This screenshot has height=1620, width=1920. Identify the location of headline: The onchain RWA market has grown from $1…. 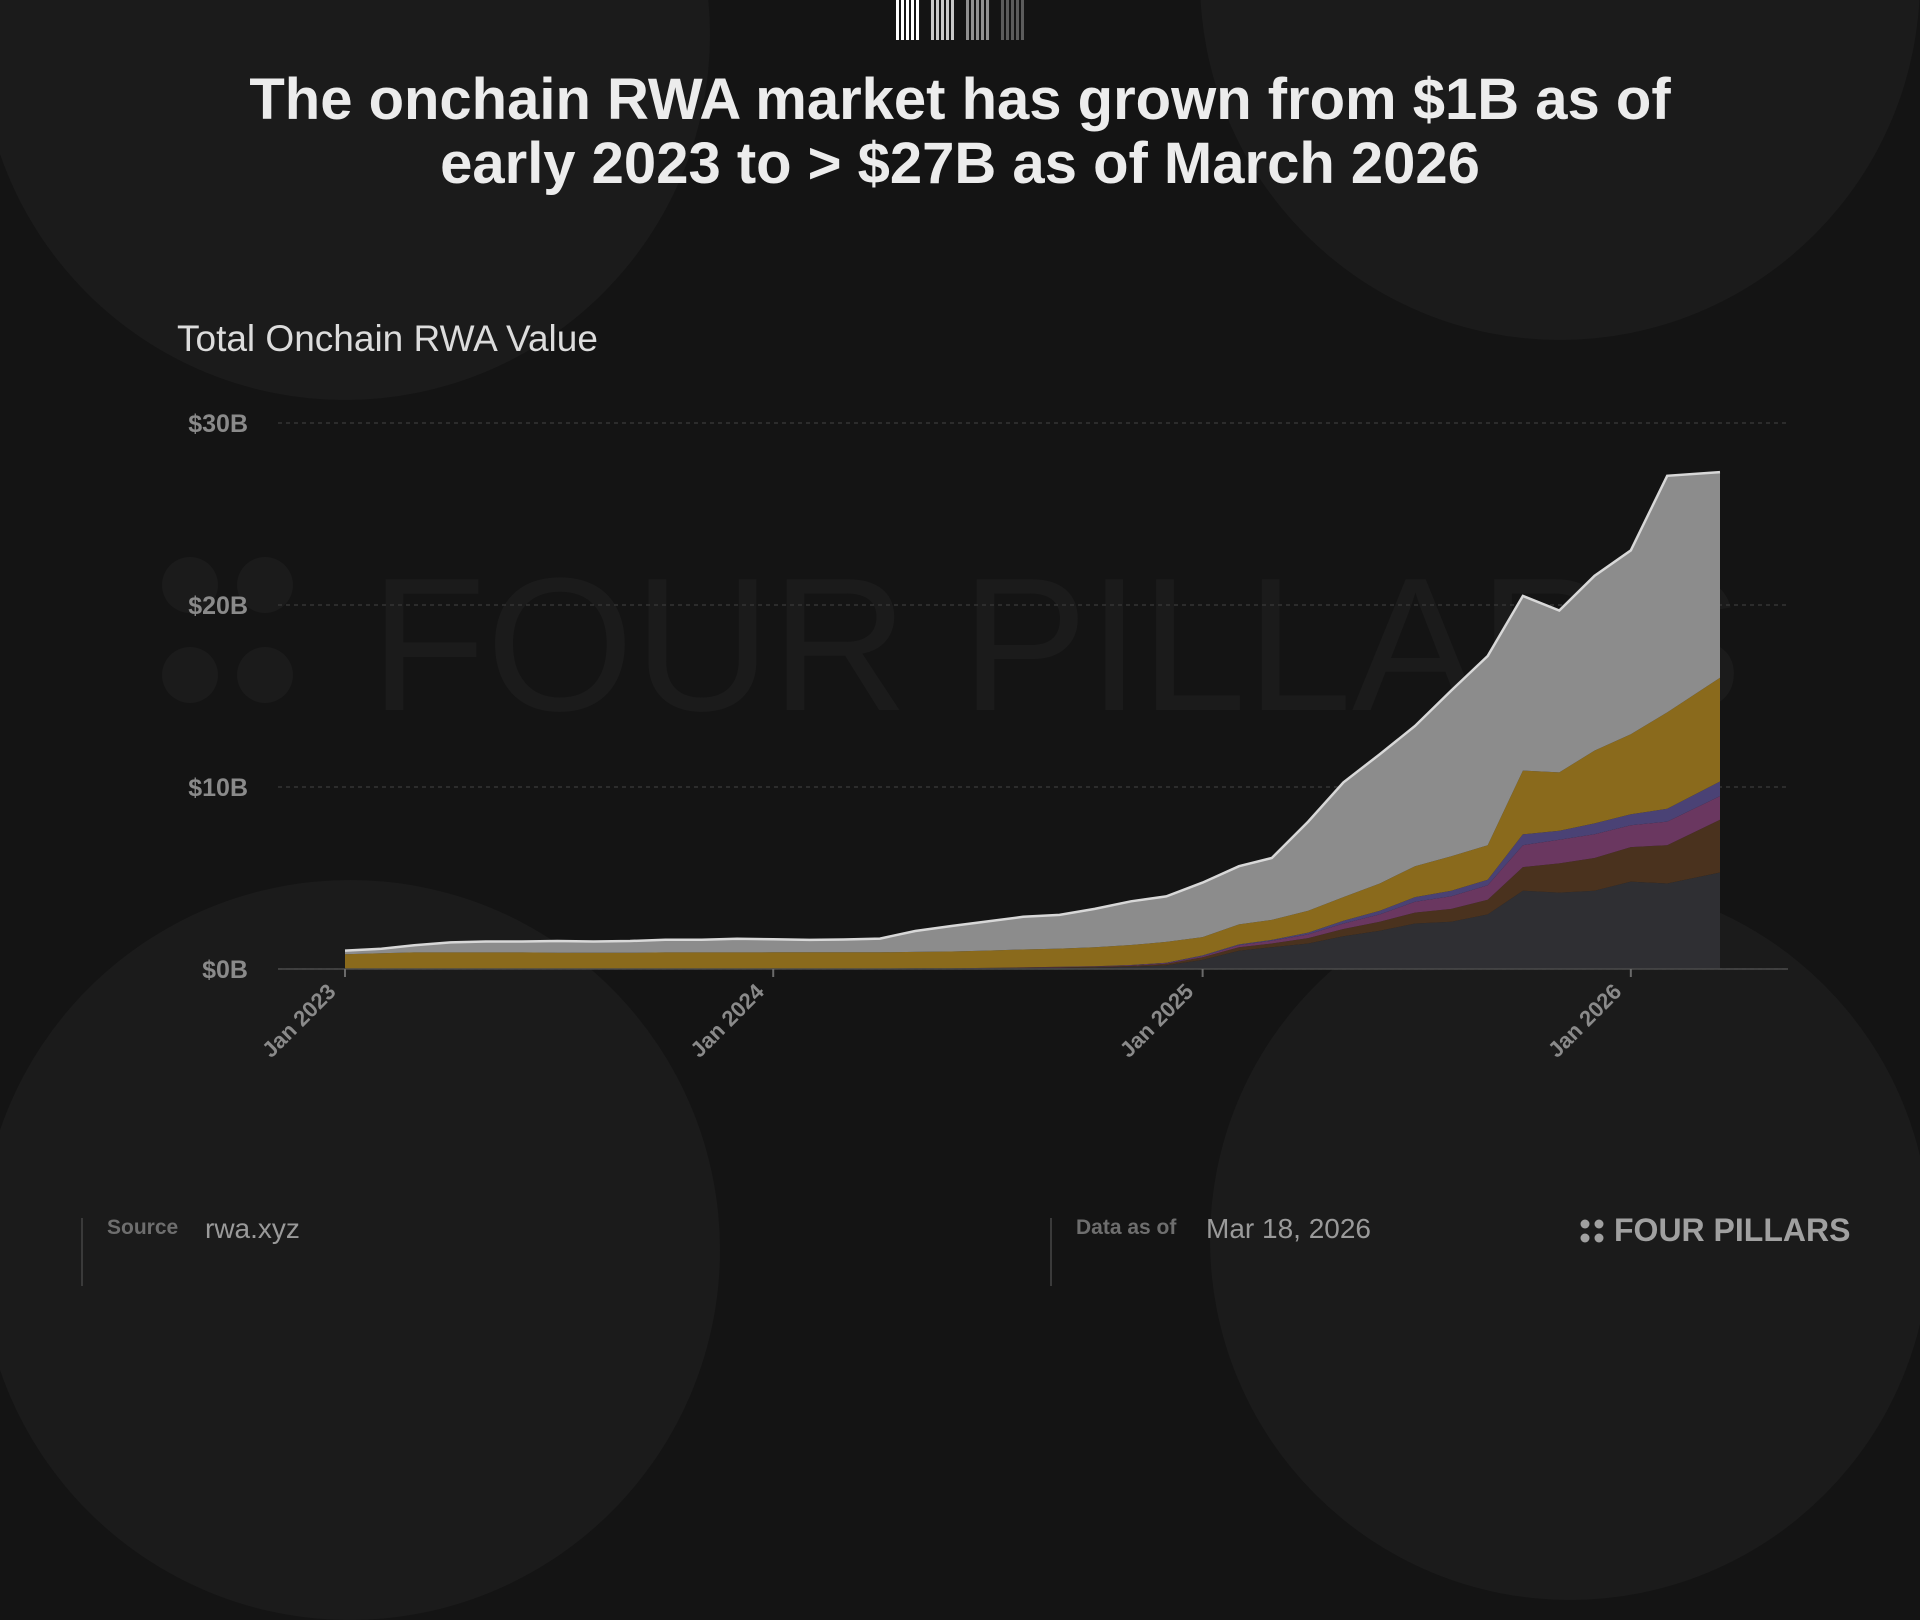
(960, 132).